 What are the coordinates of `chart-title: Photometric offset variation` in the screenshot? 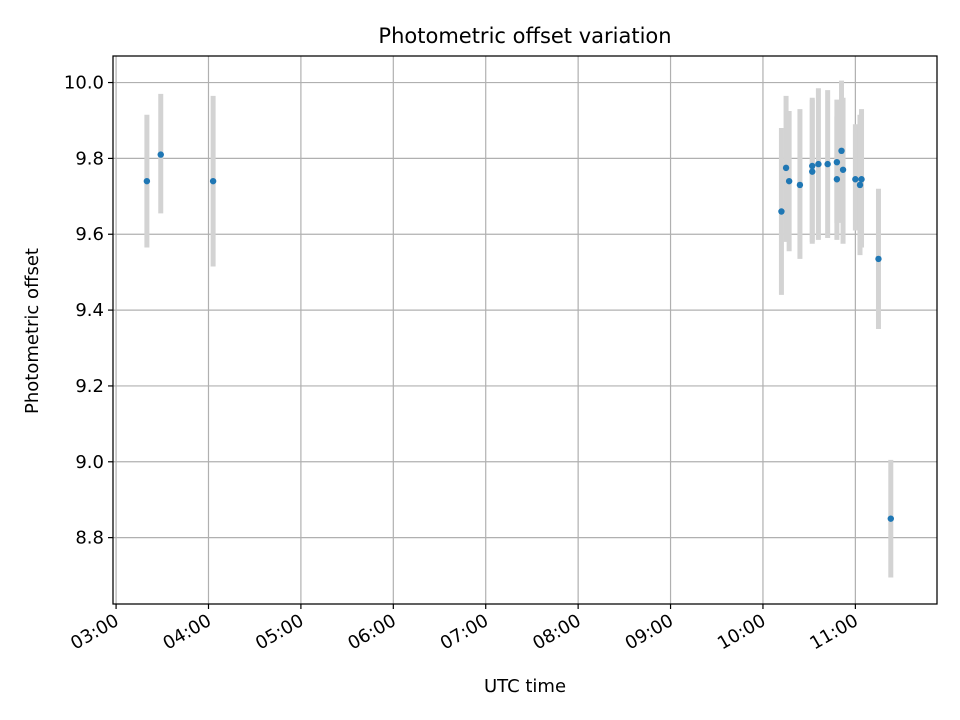 It's located at (524, 36).